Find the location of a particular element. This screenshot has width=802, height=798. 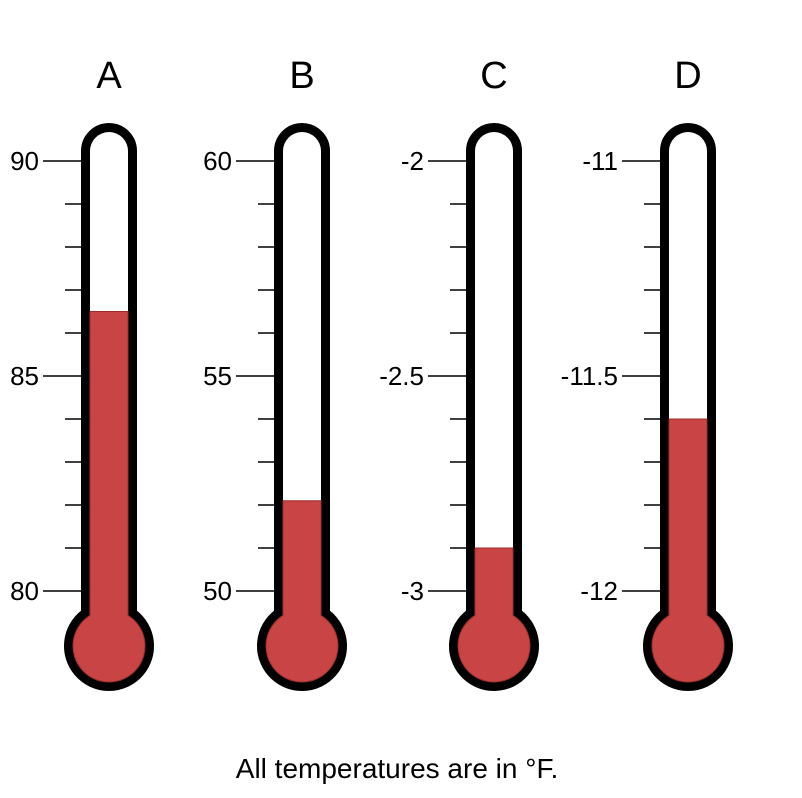

tick-label: 55 is located at coordinates (217, 376).